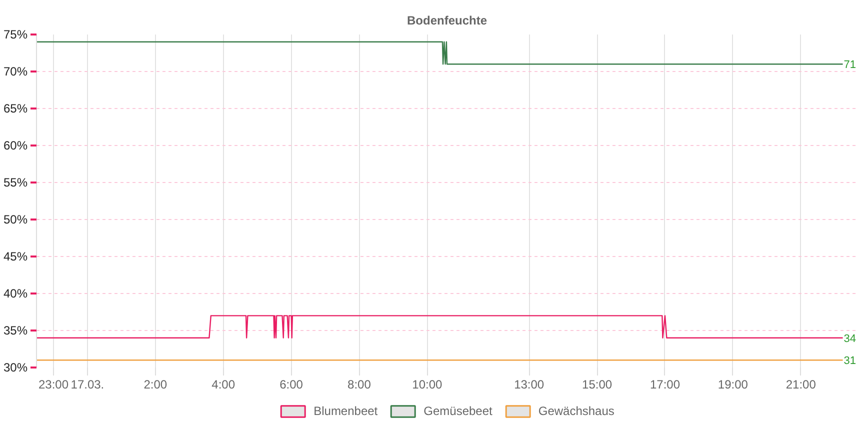 The height and width of the screenshot is (428, 856). Describe the element at coordinates (850, 338) in the screenshot. I see `annotation: 34` at that location.